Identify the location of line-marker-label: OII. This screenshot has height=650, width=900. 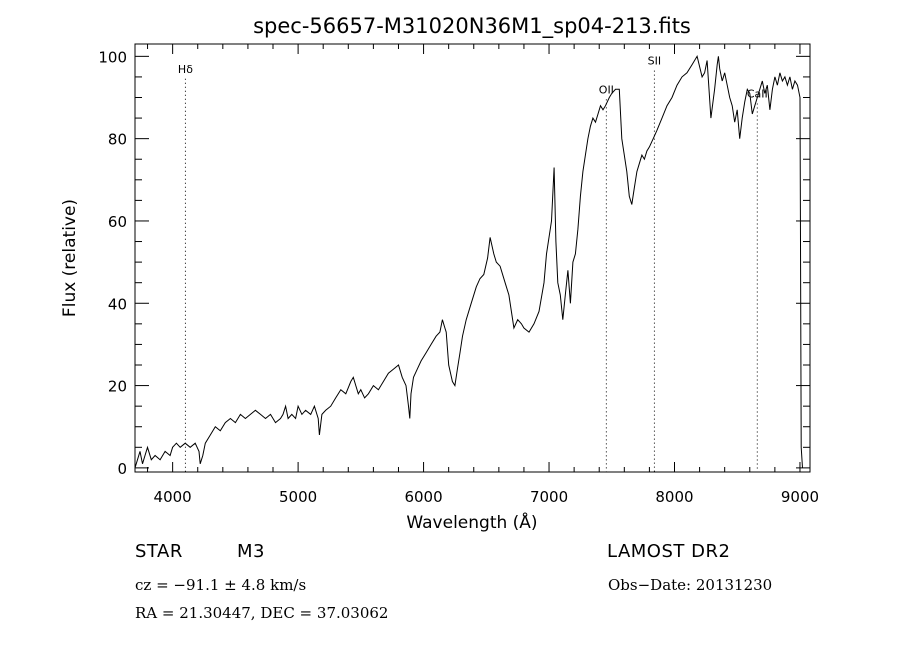
(606, 89).